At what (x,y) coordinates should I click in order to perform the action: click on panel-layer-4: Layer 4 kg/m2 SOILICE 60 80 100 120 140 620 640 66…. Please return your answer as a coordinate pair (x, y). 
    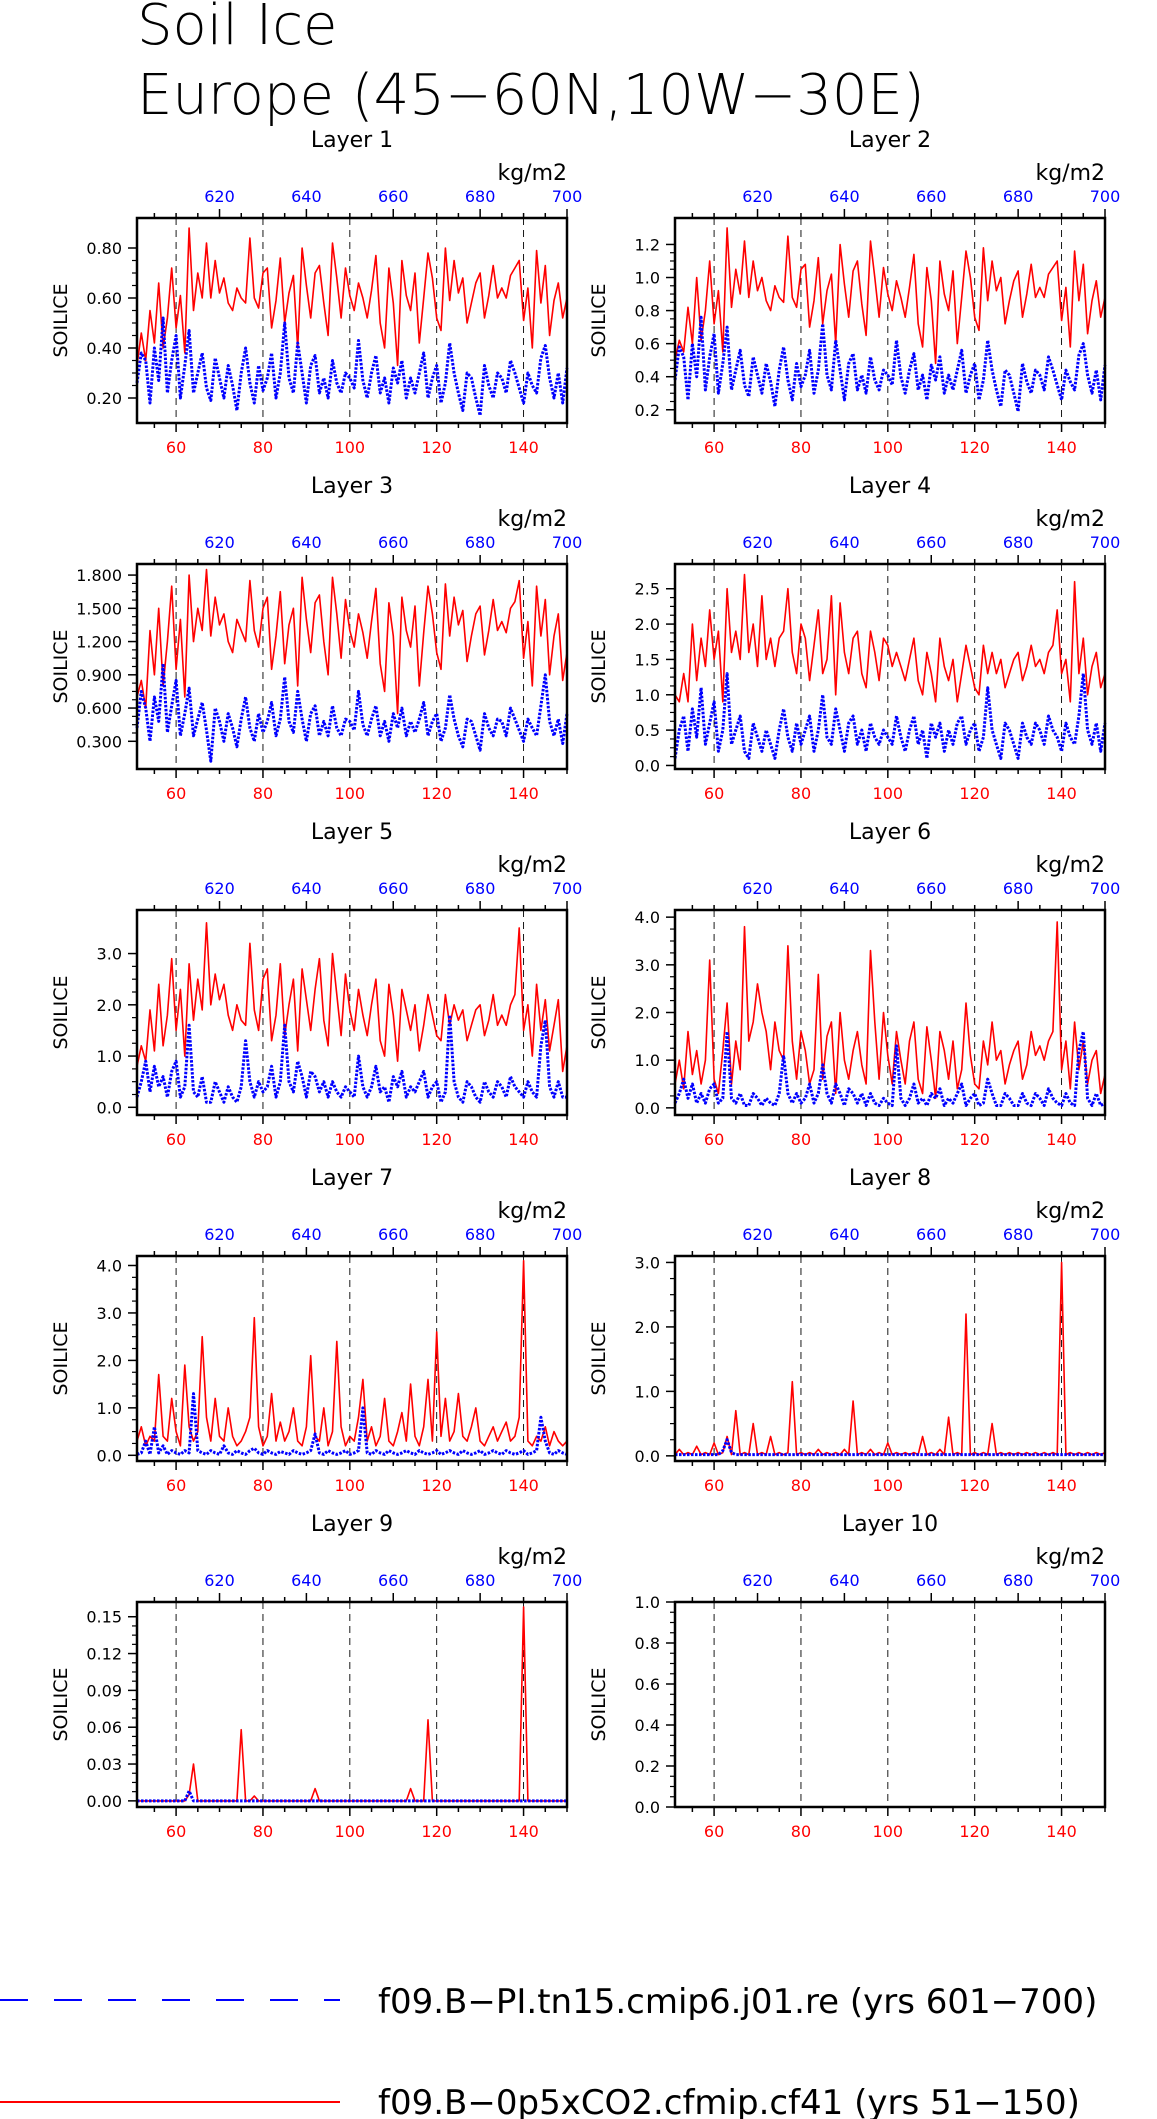
    Looking at the image, I should click on (854, 638).